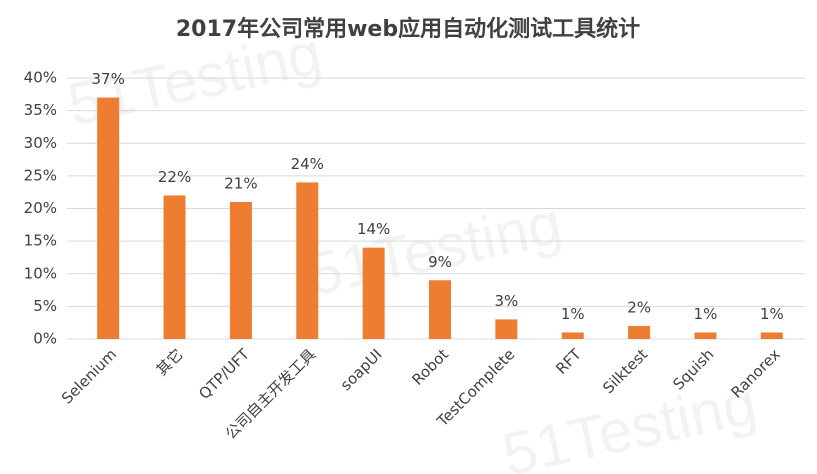 Image resolution: width=817 pixels, height=474 pixels. Describe the element at coordinates (40, 273) in the screenshot. I see `y-tick-label: 10%` at that location.